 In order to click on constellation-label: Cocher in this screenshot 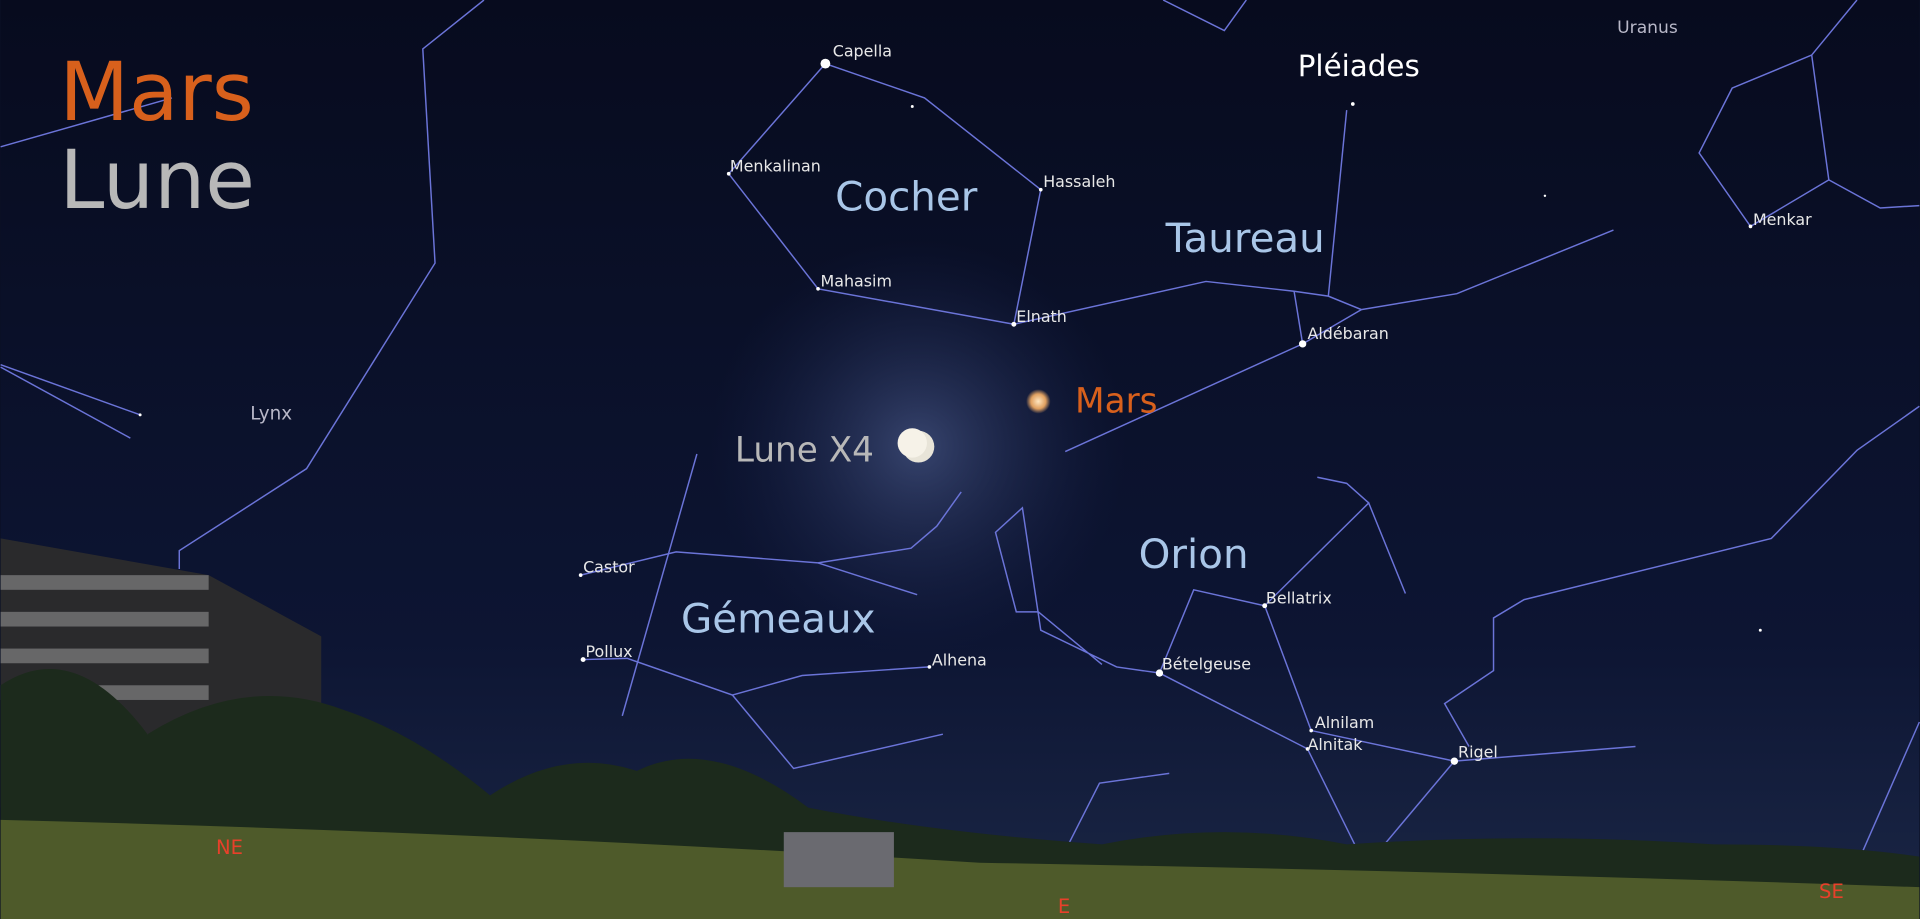, I will do `click(906, 196)`.